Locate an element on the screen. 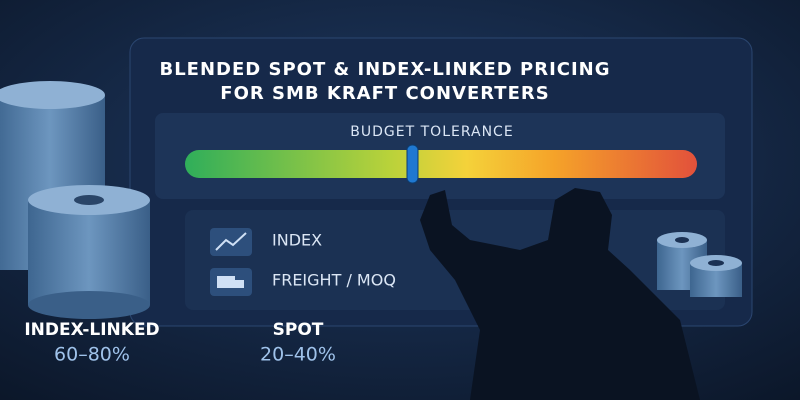 The image size is (800, 400). mix-share: 20–40% is located at coordinates (298, 355).